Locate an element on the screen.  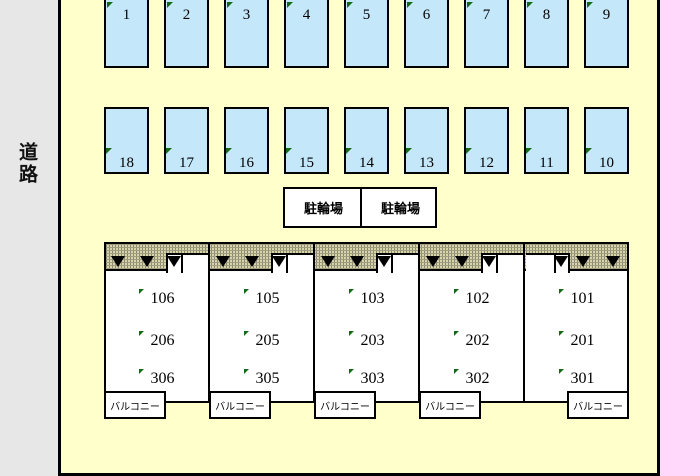
parking-space-17: 17 is located at coordinates (186, 140).